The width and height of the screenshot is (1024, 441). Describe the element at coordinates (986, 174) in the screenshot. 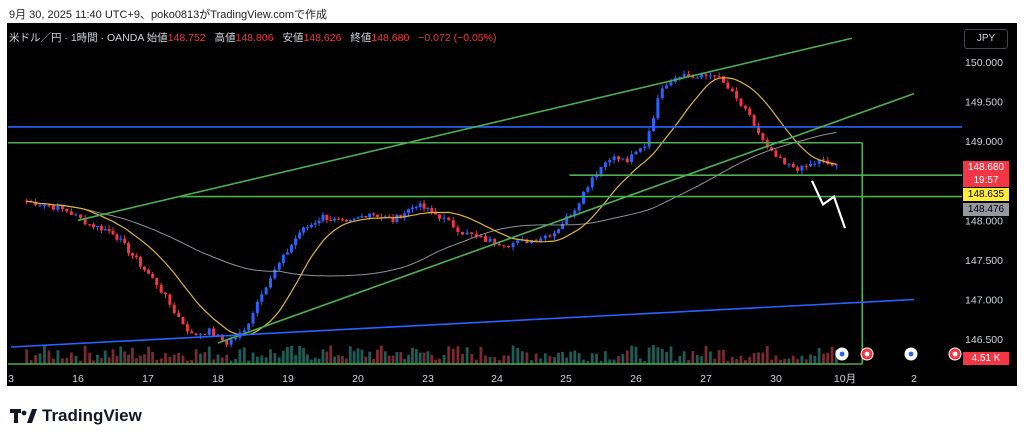

I see `last-price-tag: 148.680 19:57` at that location.